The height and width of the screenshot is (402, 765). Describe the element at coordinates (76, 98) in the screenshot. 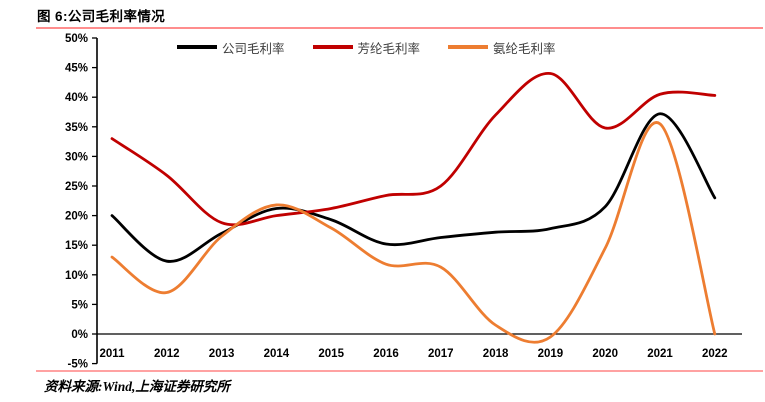

I see `y-tick-label: 40%` at that location.